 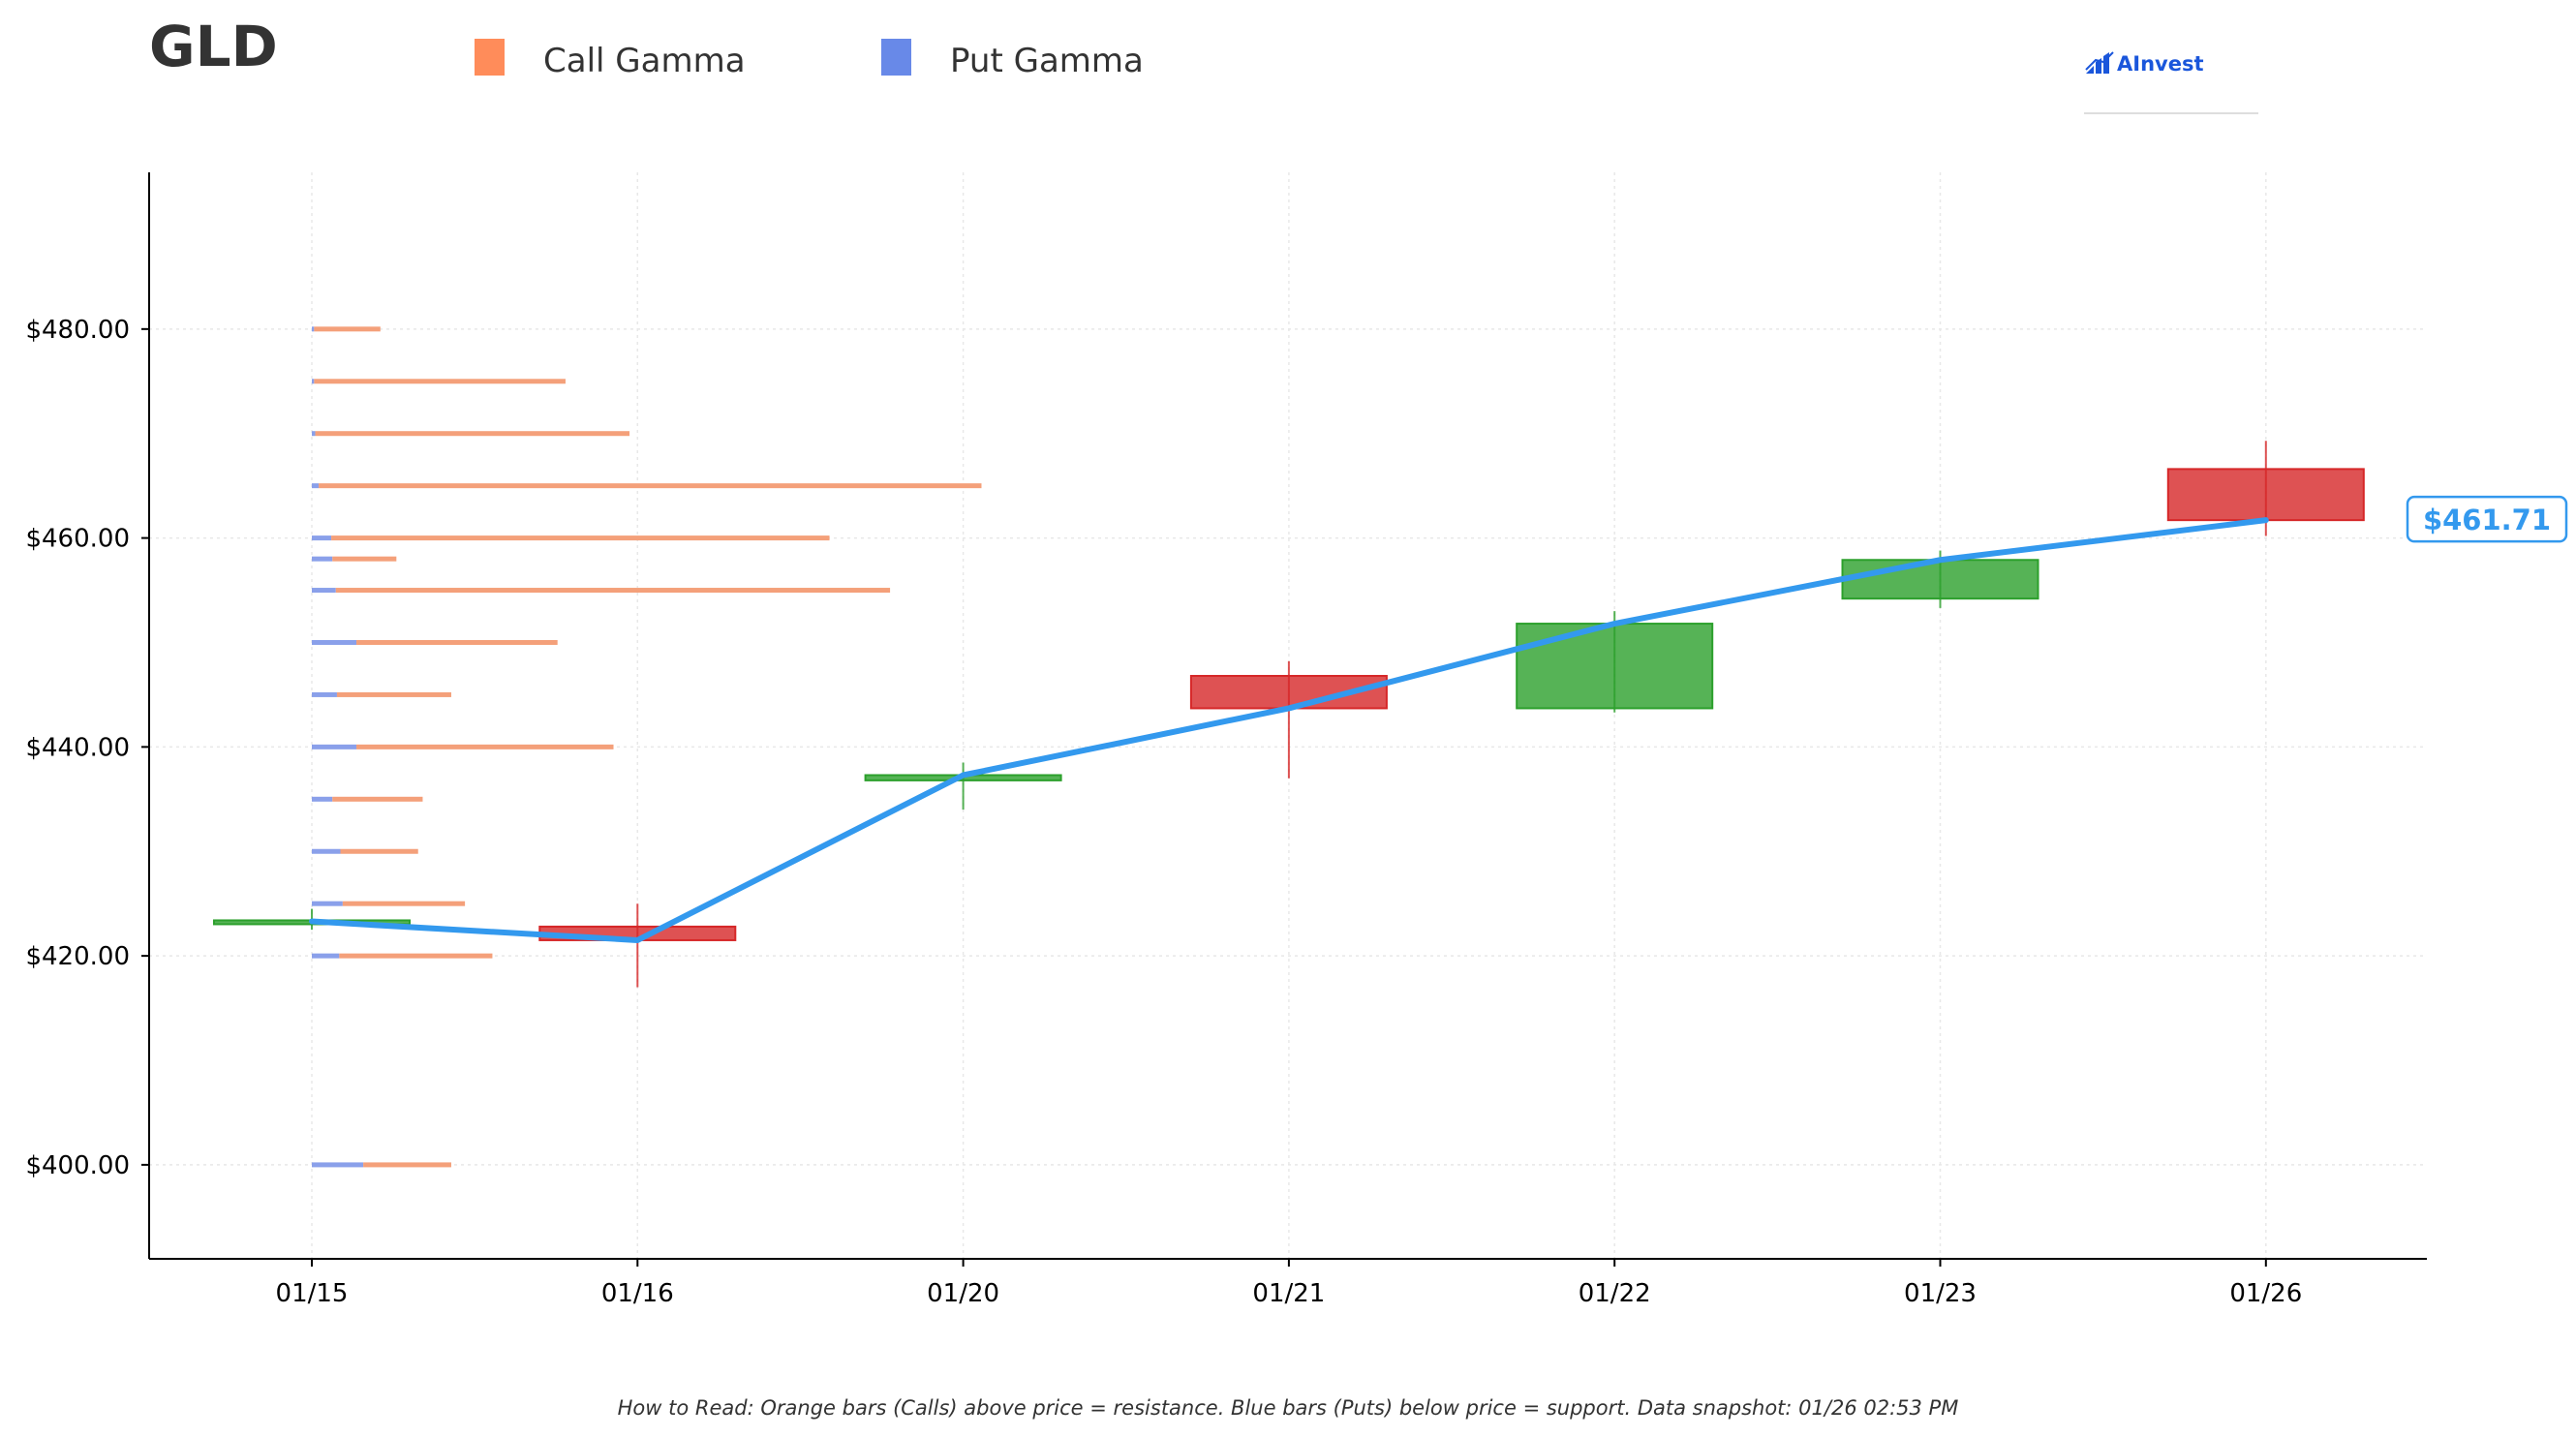 I want to click on last-price-label: $461.71, so click(x=2487, y=520).